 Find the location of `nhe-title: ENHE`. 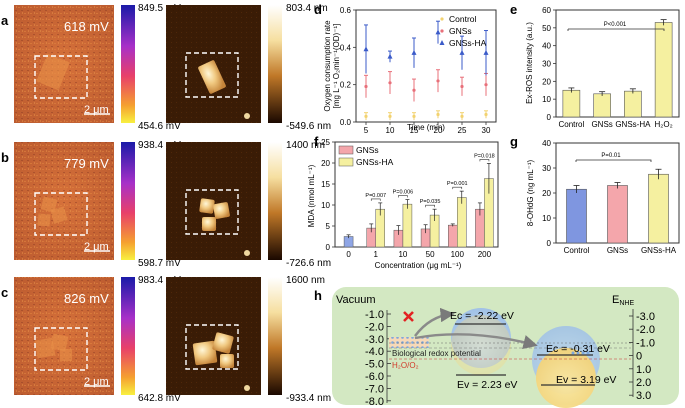

nhe-title: ENHE is located at coordinates (623, 300).